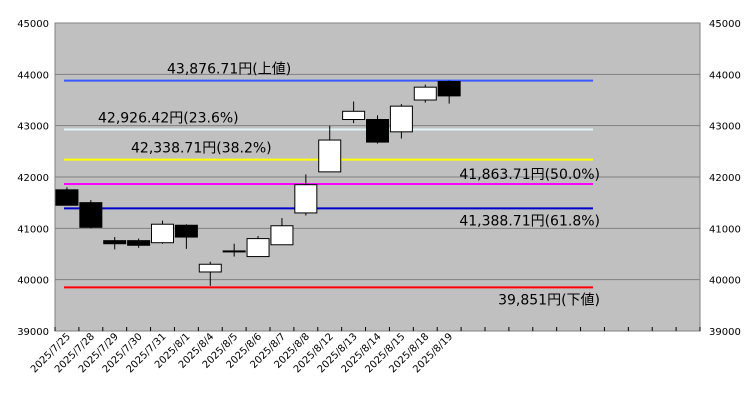  I want to click on level-label: 41,863.71円(50.0%), so click(529, 175).